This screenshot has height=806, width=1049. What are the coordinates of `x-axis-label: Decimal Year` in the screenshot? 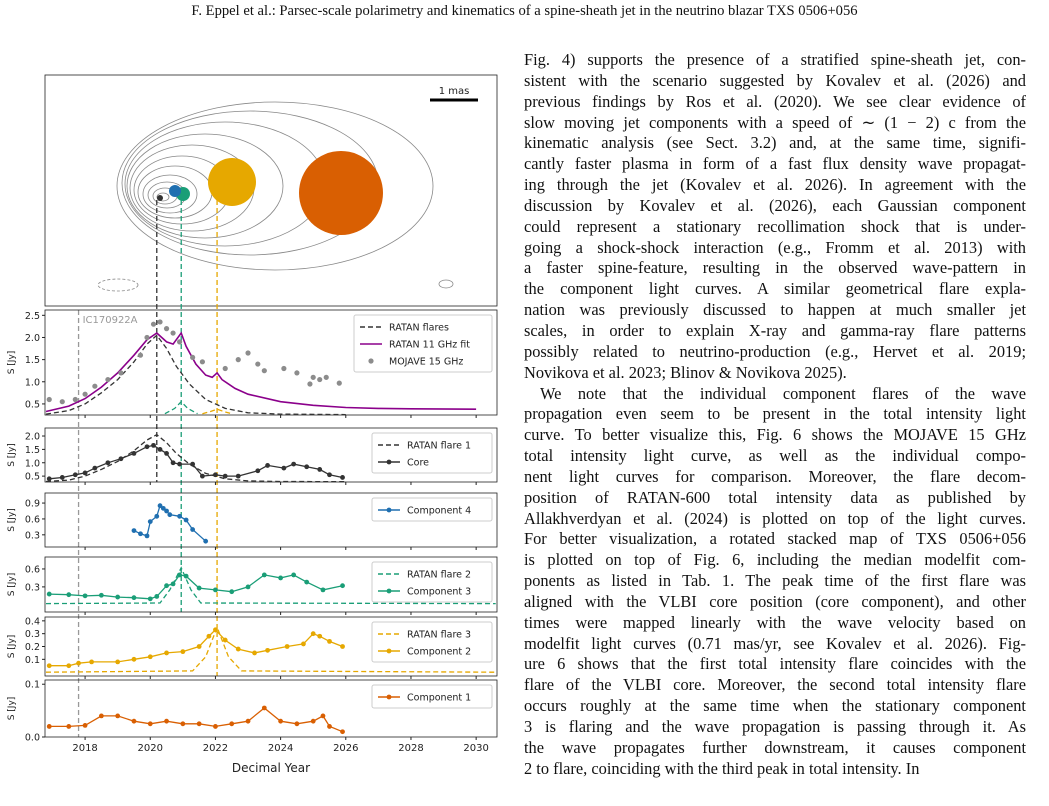 It's located at (271, 768).